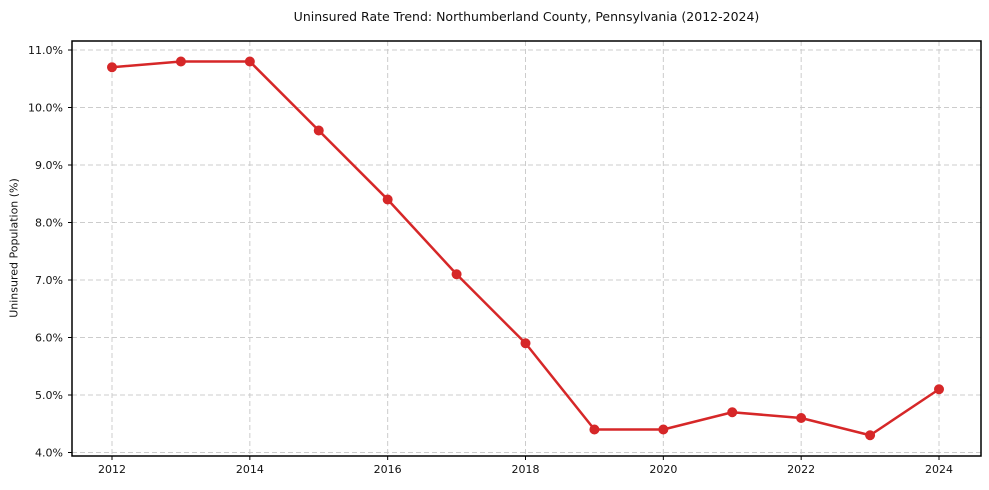  What do you see at coordinates (112, 469) in the screenshot?
I see `x-tick-label: 2012` at bounding box center [112, 469].